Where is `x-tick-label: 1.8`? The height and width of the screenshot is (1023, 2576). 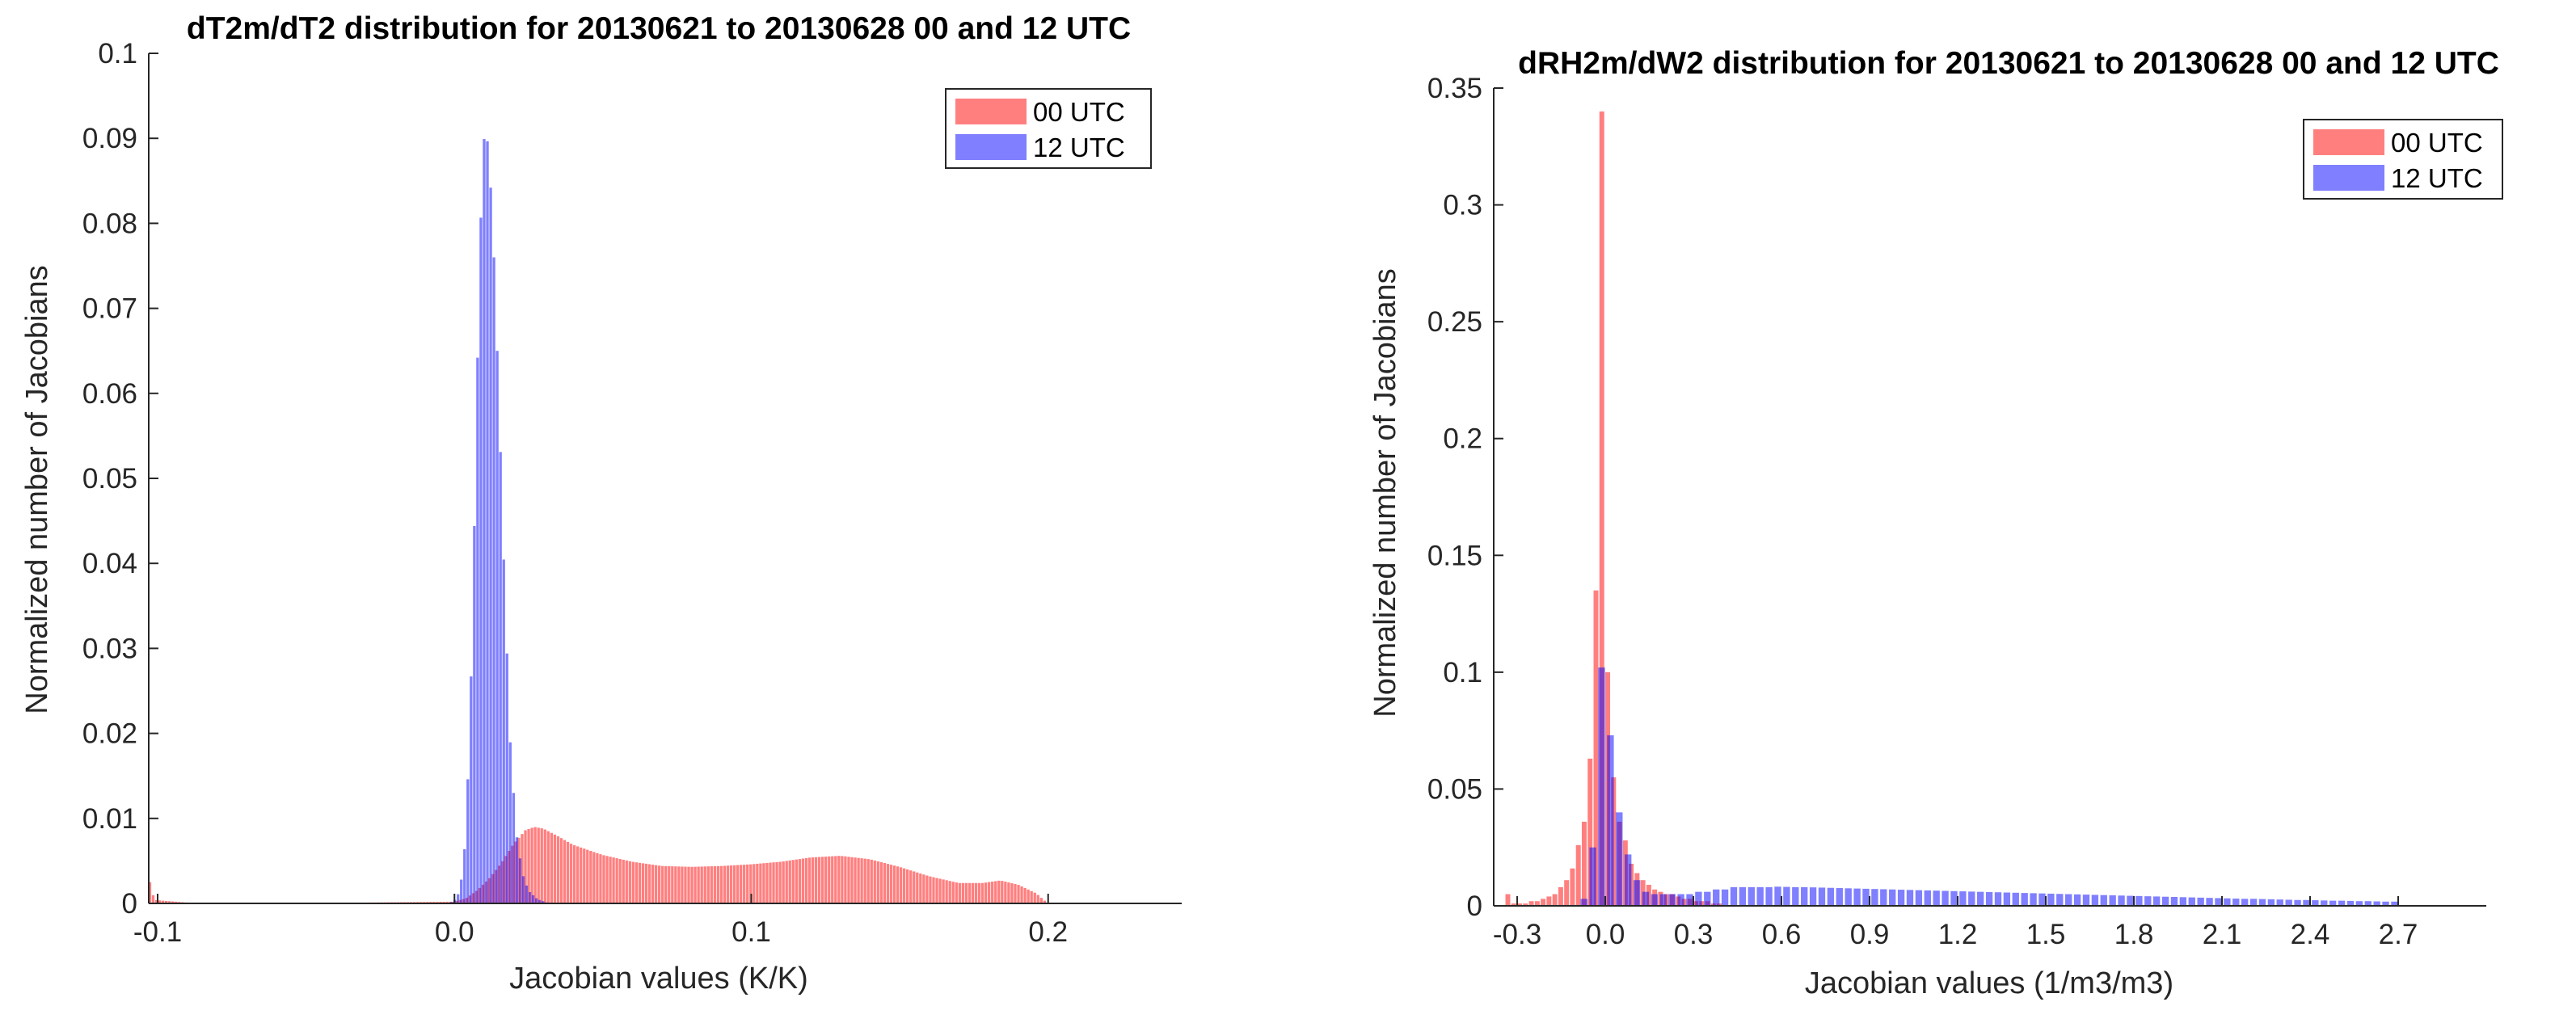
x-tick-label: 1.8 is located at coordinates (2134, 934).